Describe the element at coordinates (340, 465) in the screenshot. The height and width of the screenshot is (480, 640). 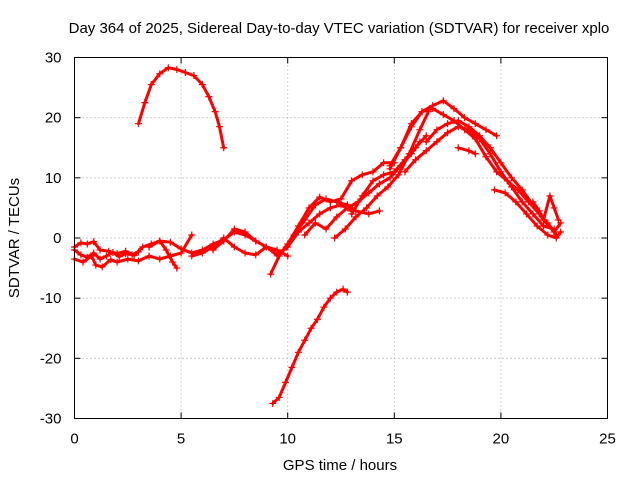
I see `x-axis-label: GPS time / hours` at that location.